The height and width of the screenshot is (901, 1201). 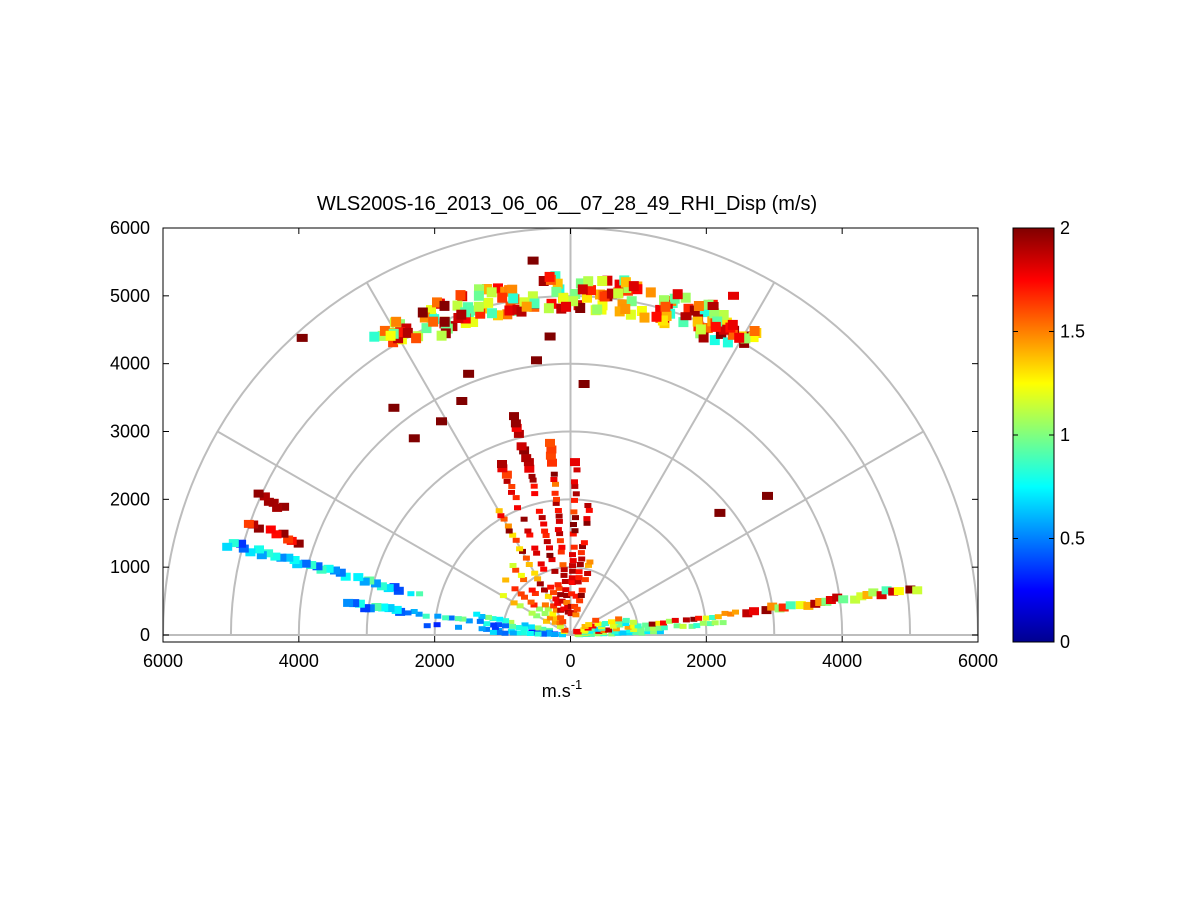 What do you see at coordinates (130, 499) in the screenshot?
I see `y-tick-label: 2000` at bounding box center [130, 499].